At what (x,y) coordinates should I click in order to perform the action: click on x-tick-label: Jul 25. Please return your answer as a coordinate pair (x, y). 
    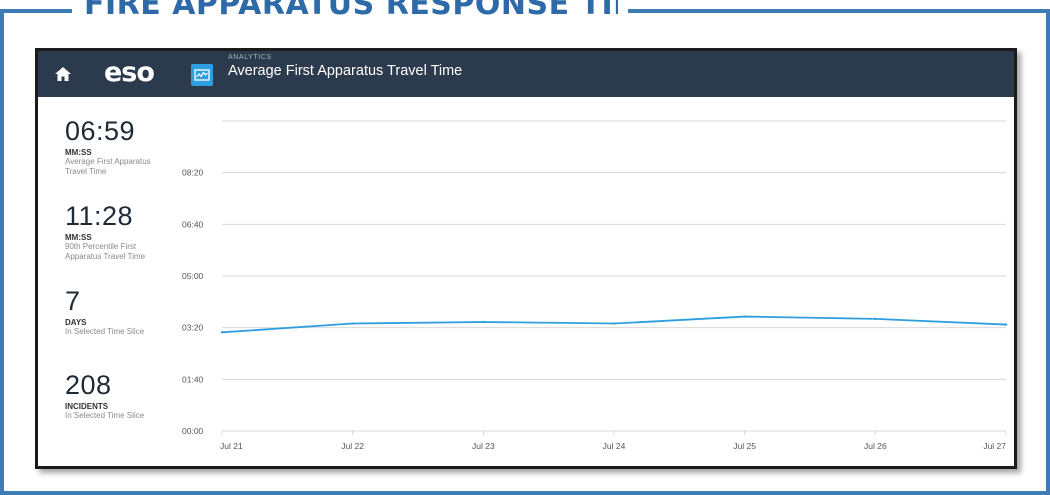
    Looking at the image, I should click on (744, 446).